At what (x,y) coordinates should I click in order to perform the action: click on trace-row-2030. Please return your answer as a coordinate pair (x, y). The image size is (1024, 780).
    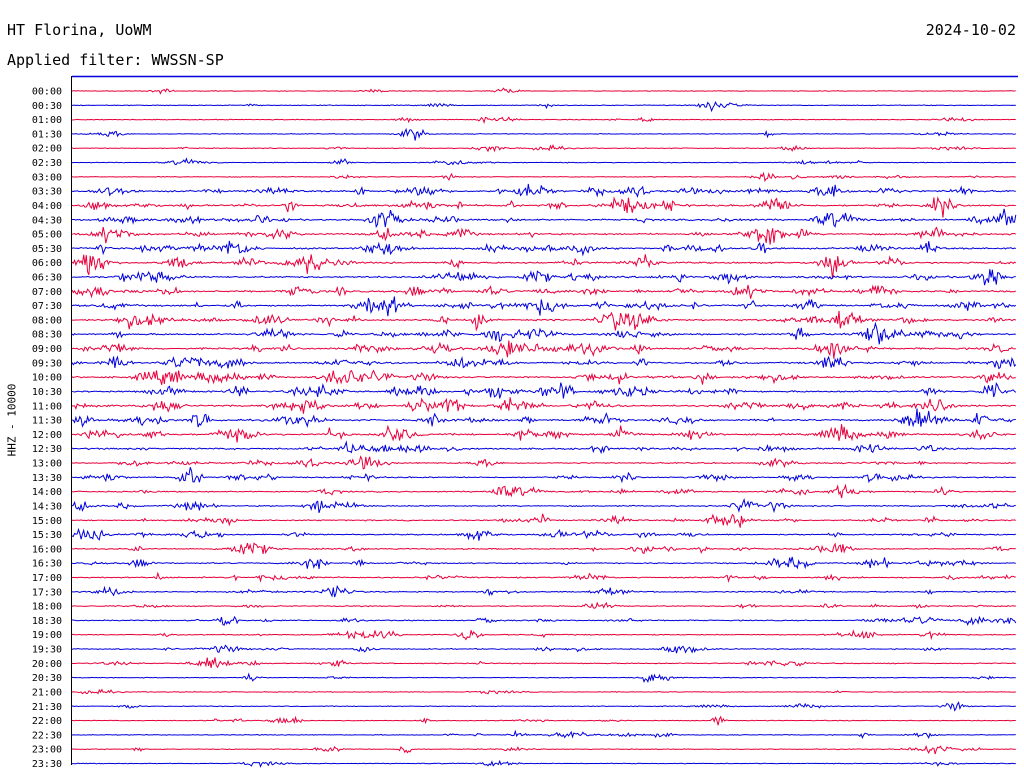
    Looking at the image, I should click on (543, 677).